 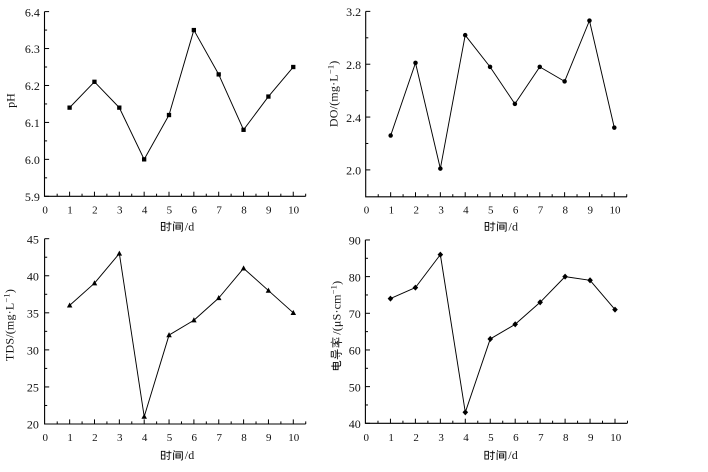 What do you see at coordinates (33, 239) in the screenshot?
I see `svg-text: 45` at bounding box center [33, 239].